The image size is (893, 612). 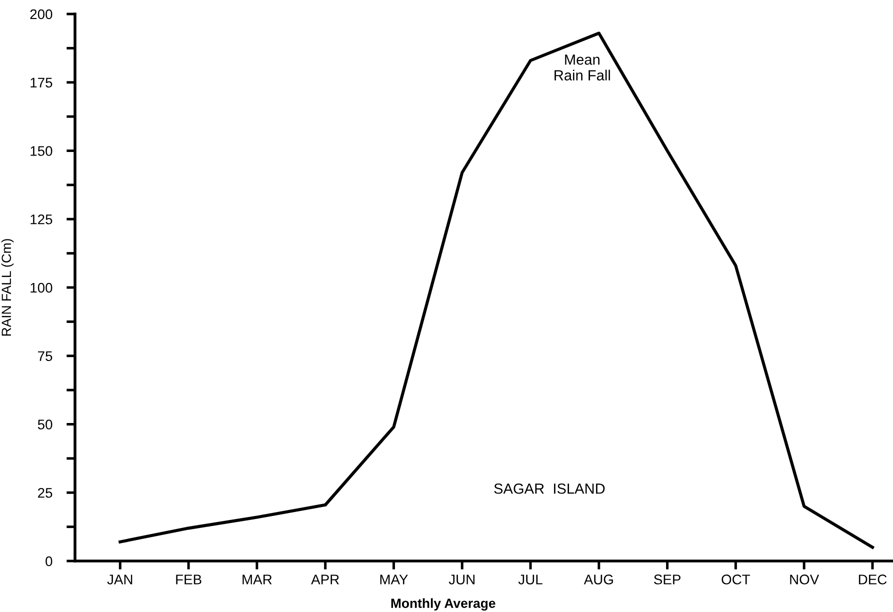 I want to click on y-tick-label: 25, so click(x=45, y=493).